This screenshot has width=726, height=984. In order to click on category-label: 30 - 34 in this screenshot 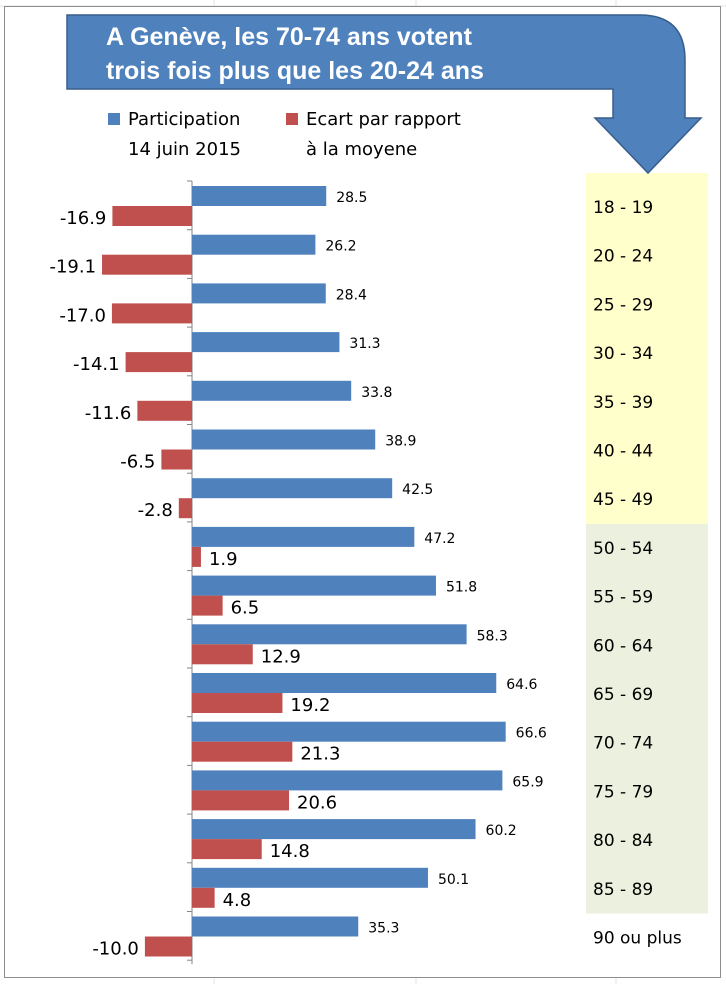, I will do `click(623, 354)`.